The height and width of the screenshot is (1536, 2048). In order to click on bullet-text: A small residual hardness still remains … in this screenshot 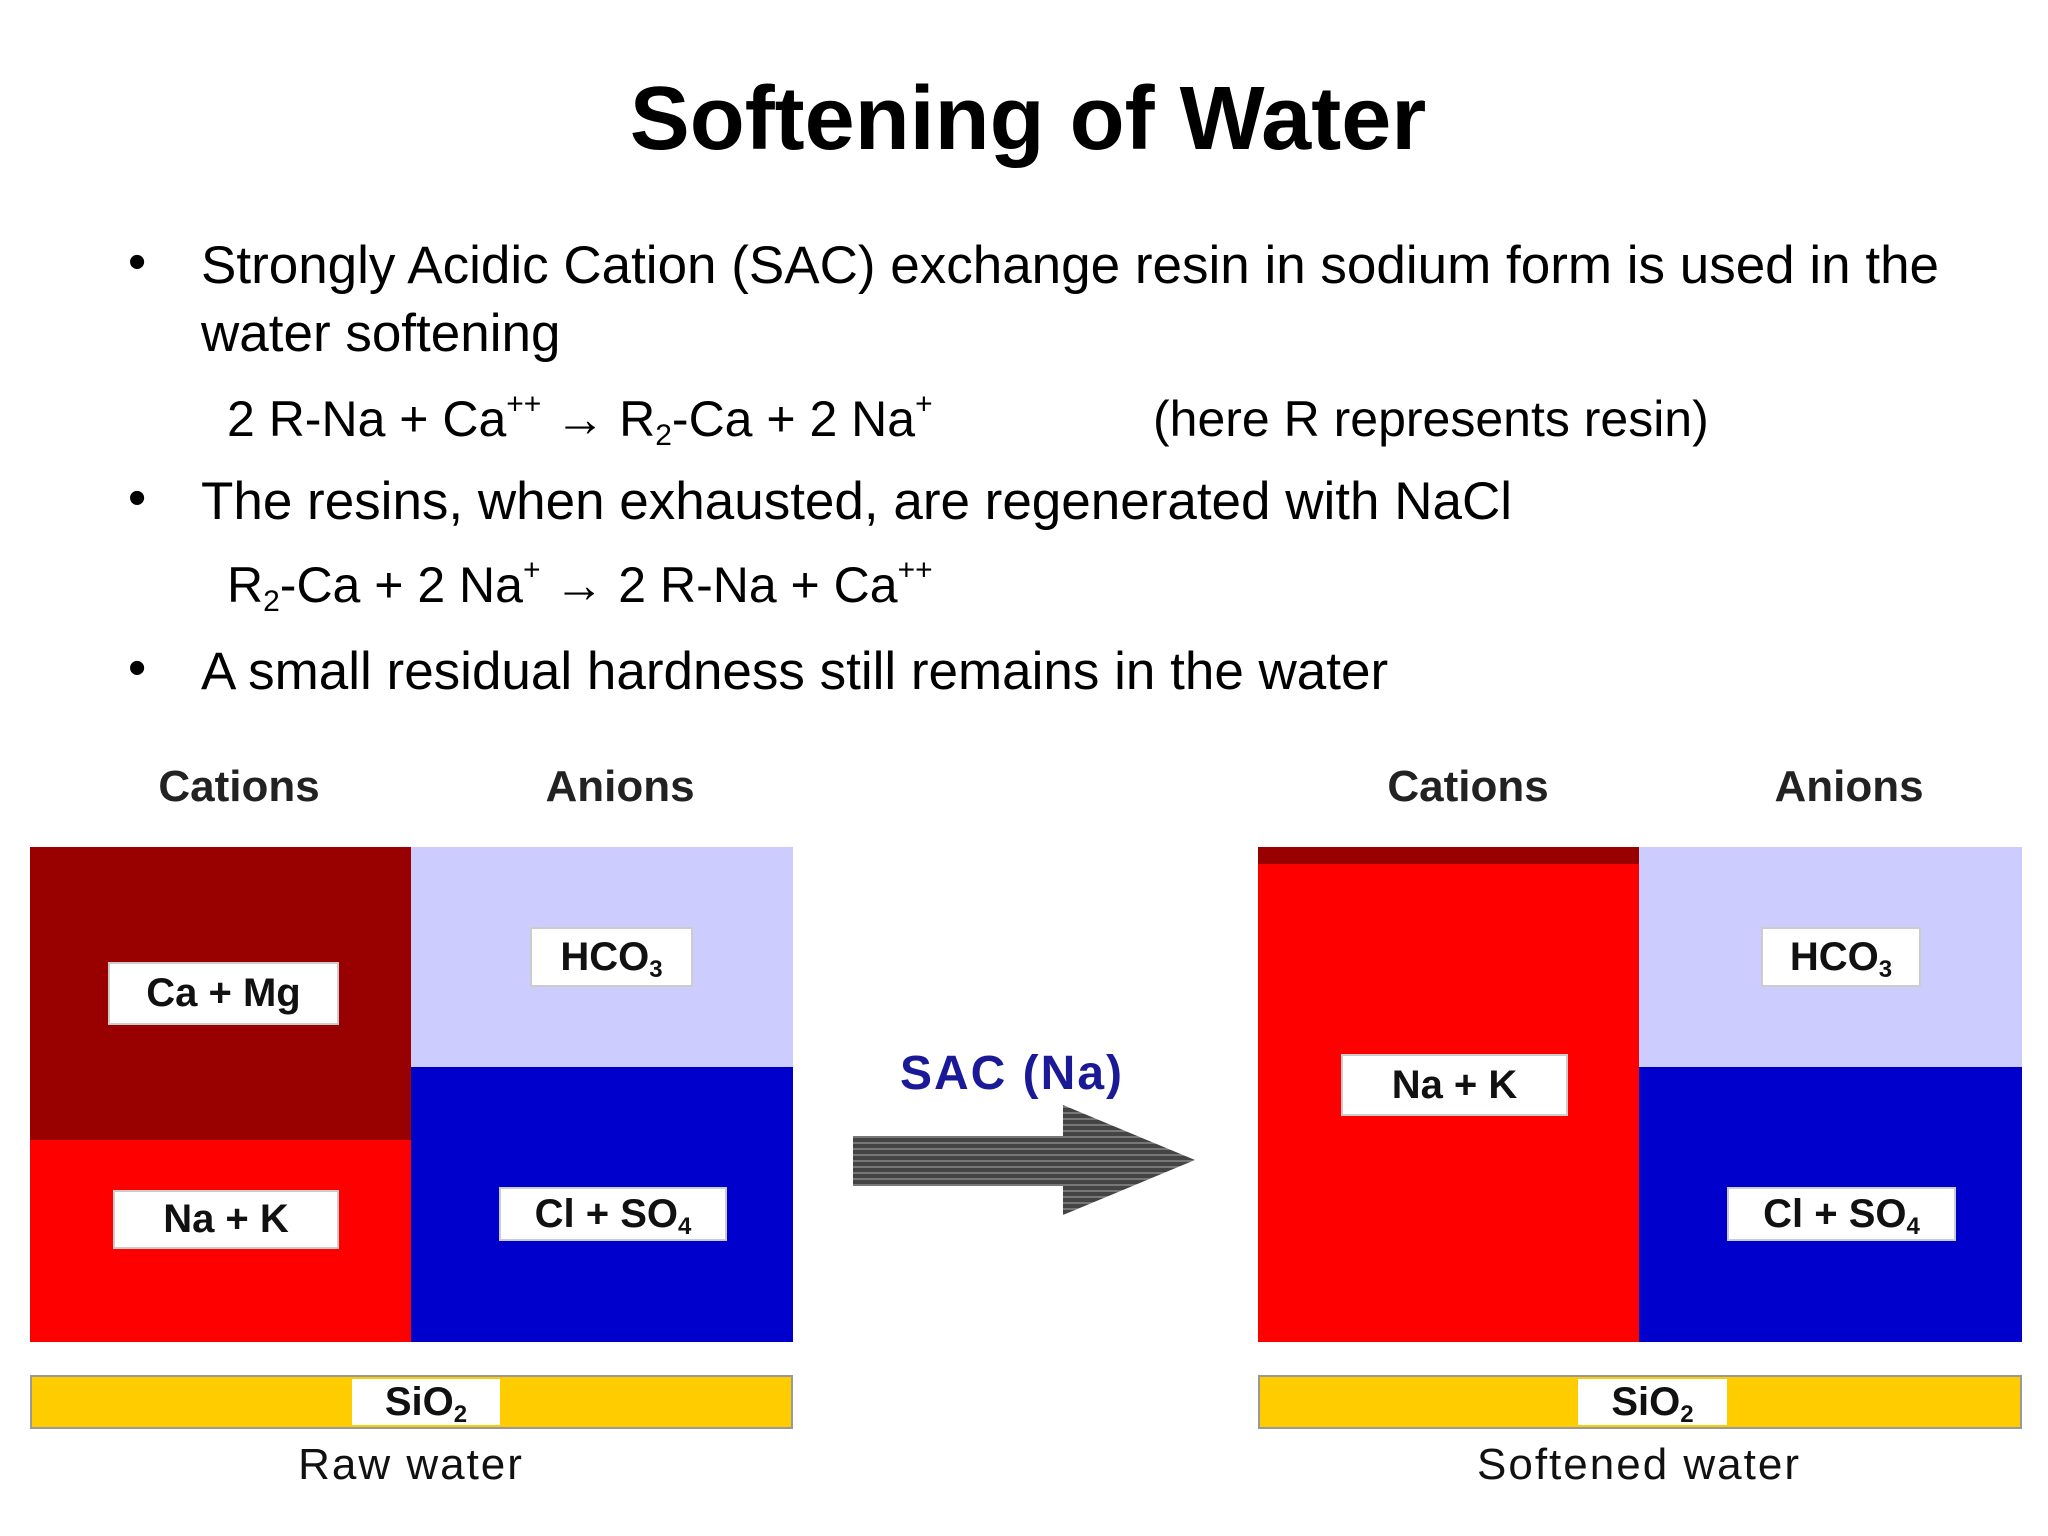, I will do `click(795, 671)`.